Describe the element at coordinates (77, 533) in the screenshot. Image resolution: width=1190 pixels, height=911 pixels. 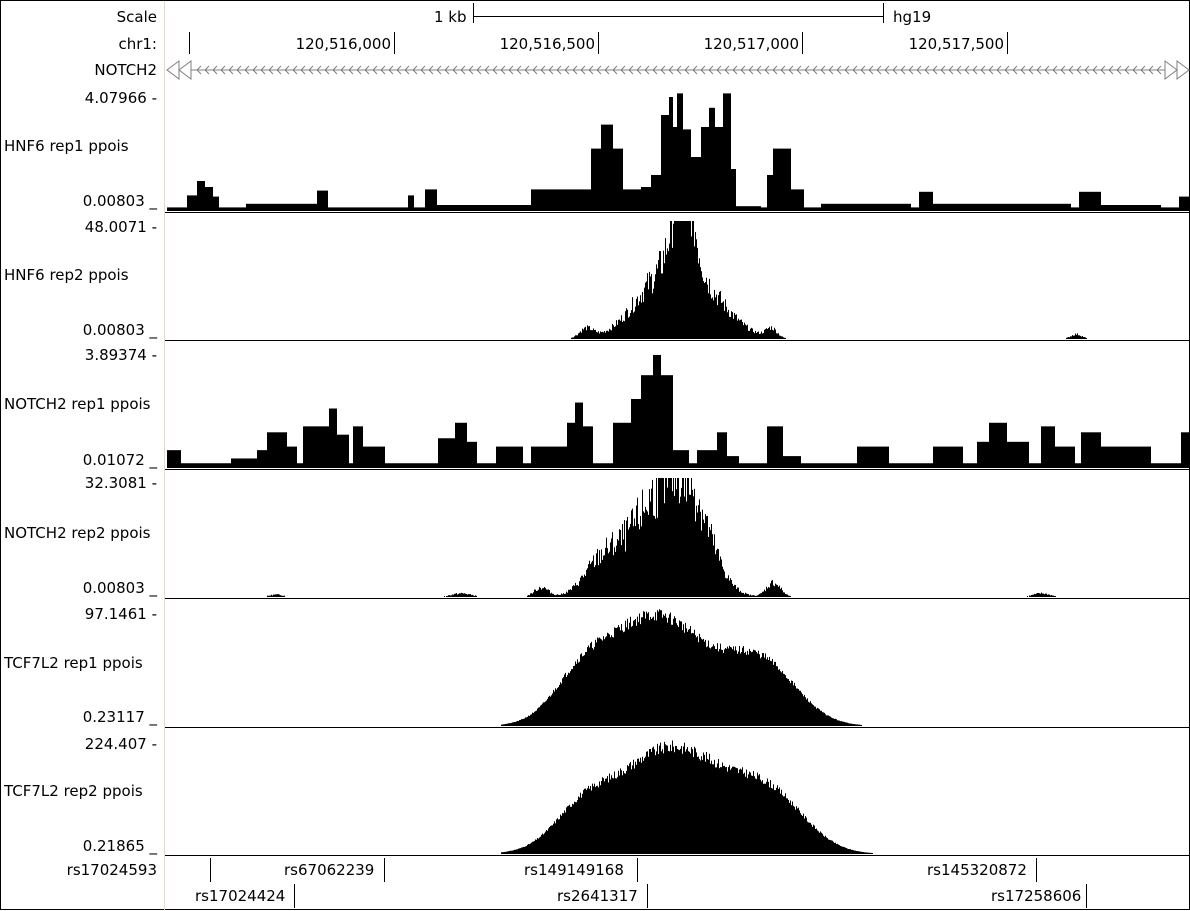
I see `track-label-notch2-rep2: NOTCH2 rep2 ppois` at that location.